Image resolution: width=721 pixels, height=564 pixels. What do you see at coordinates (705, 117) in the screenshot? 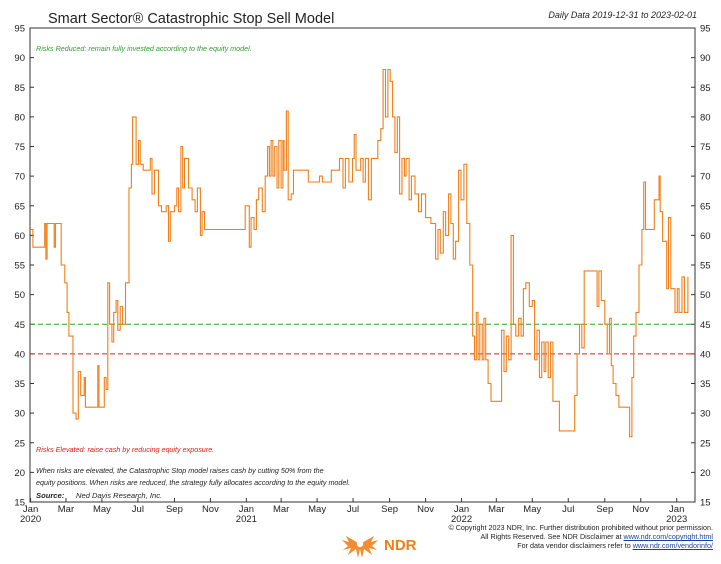
I see `y-tick-label-right: 80` at bounding box center [705, 117].